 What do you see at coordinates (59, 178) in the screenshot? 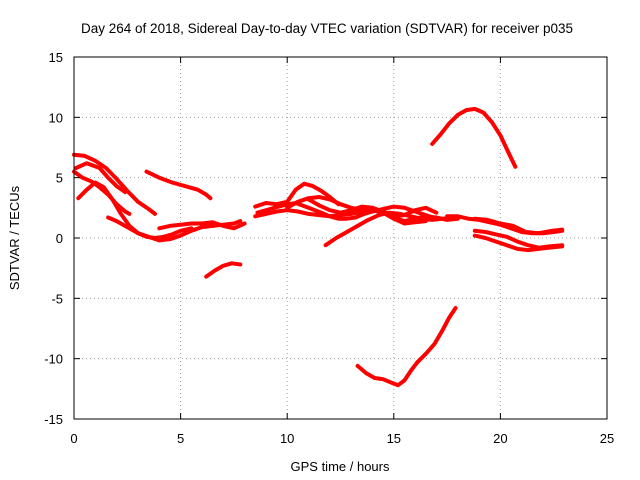
I see `y-tick-label: 5` at bounding box center [59, 178].